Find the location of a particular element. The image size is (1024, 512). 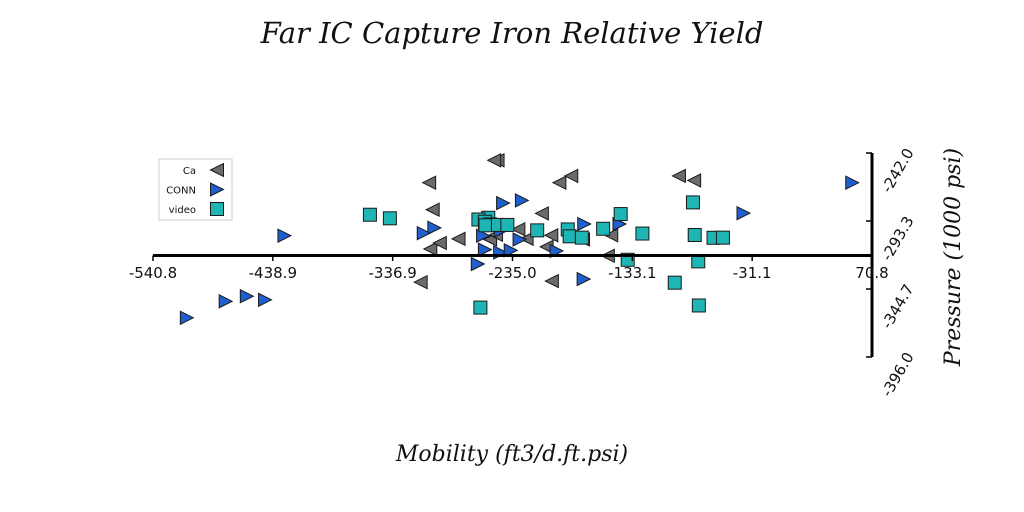

legend-label-conn: CONN is located at coordinates (181, 191).